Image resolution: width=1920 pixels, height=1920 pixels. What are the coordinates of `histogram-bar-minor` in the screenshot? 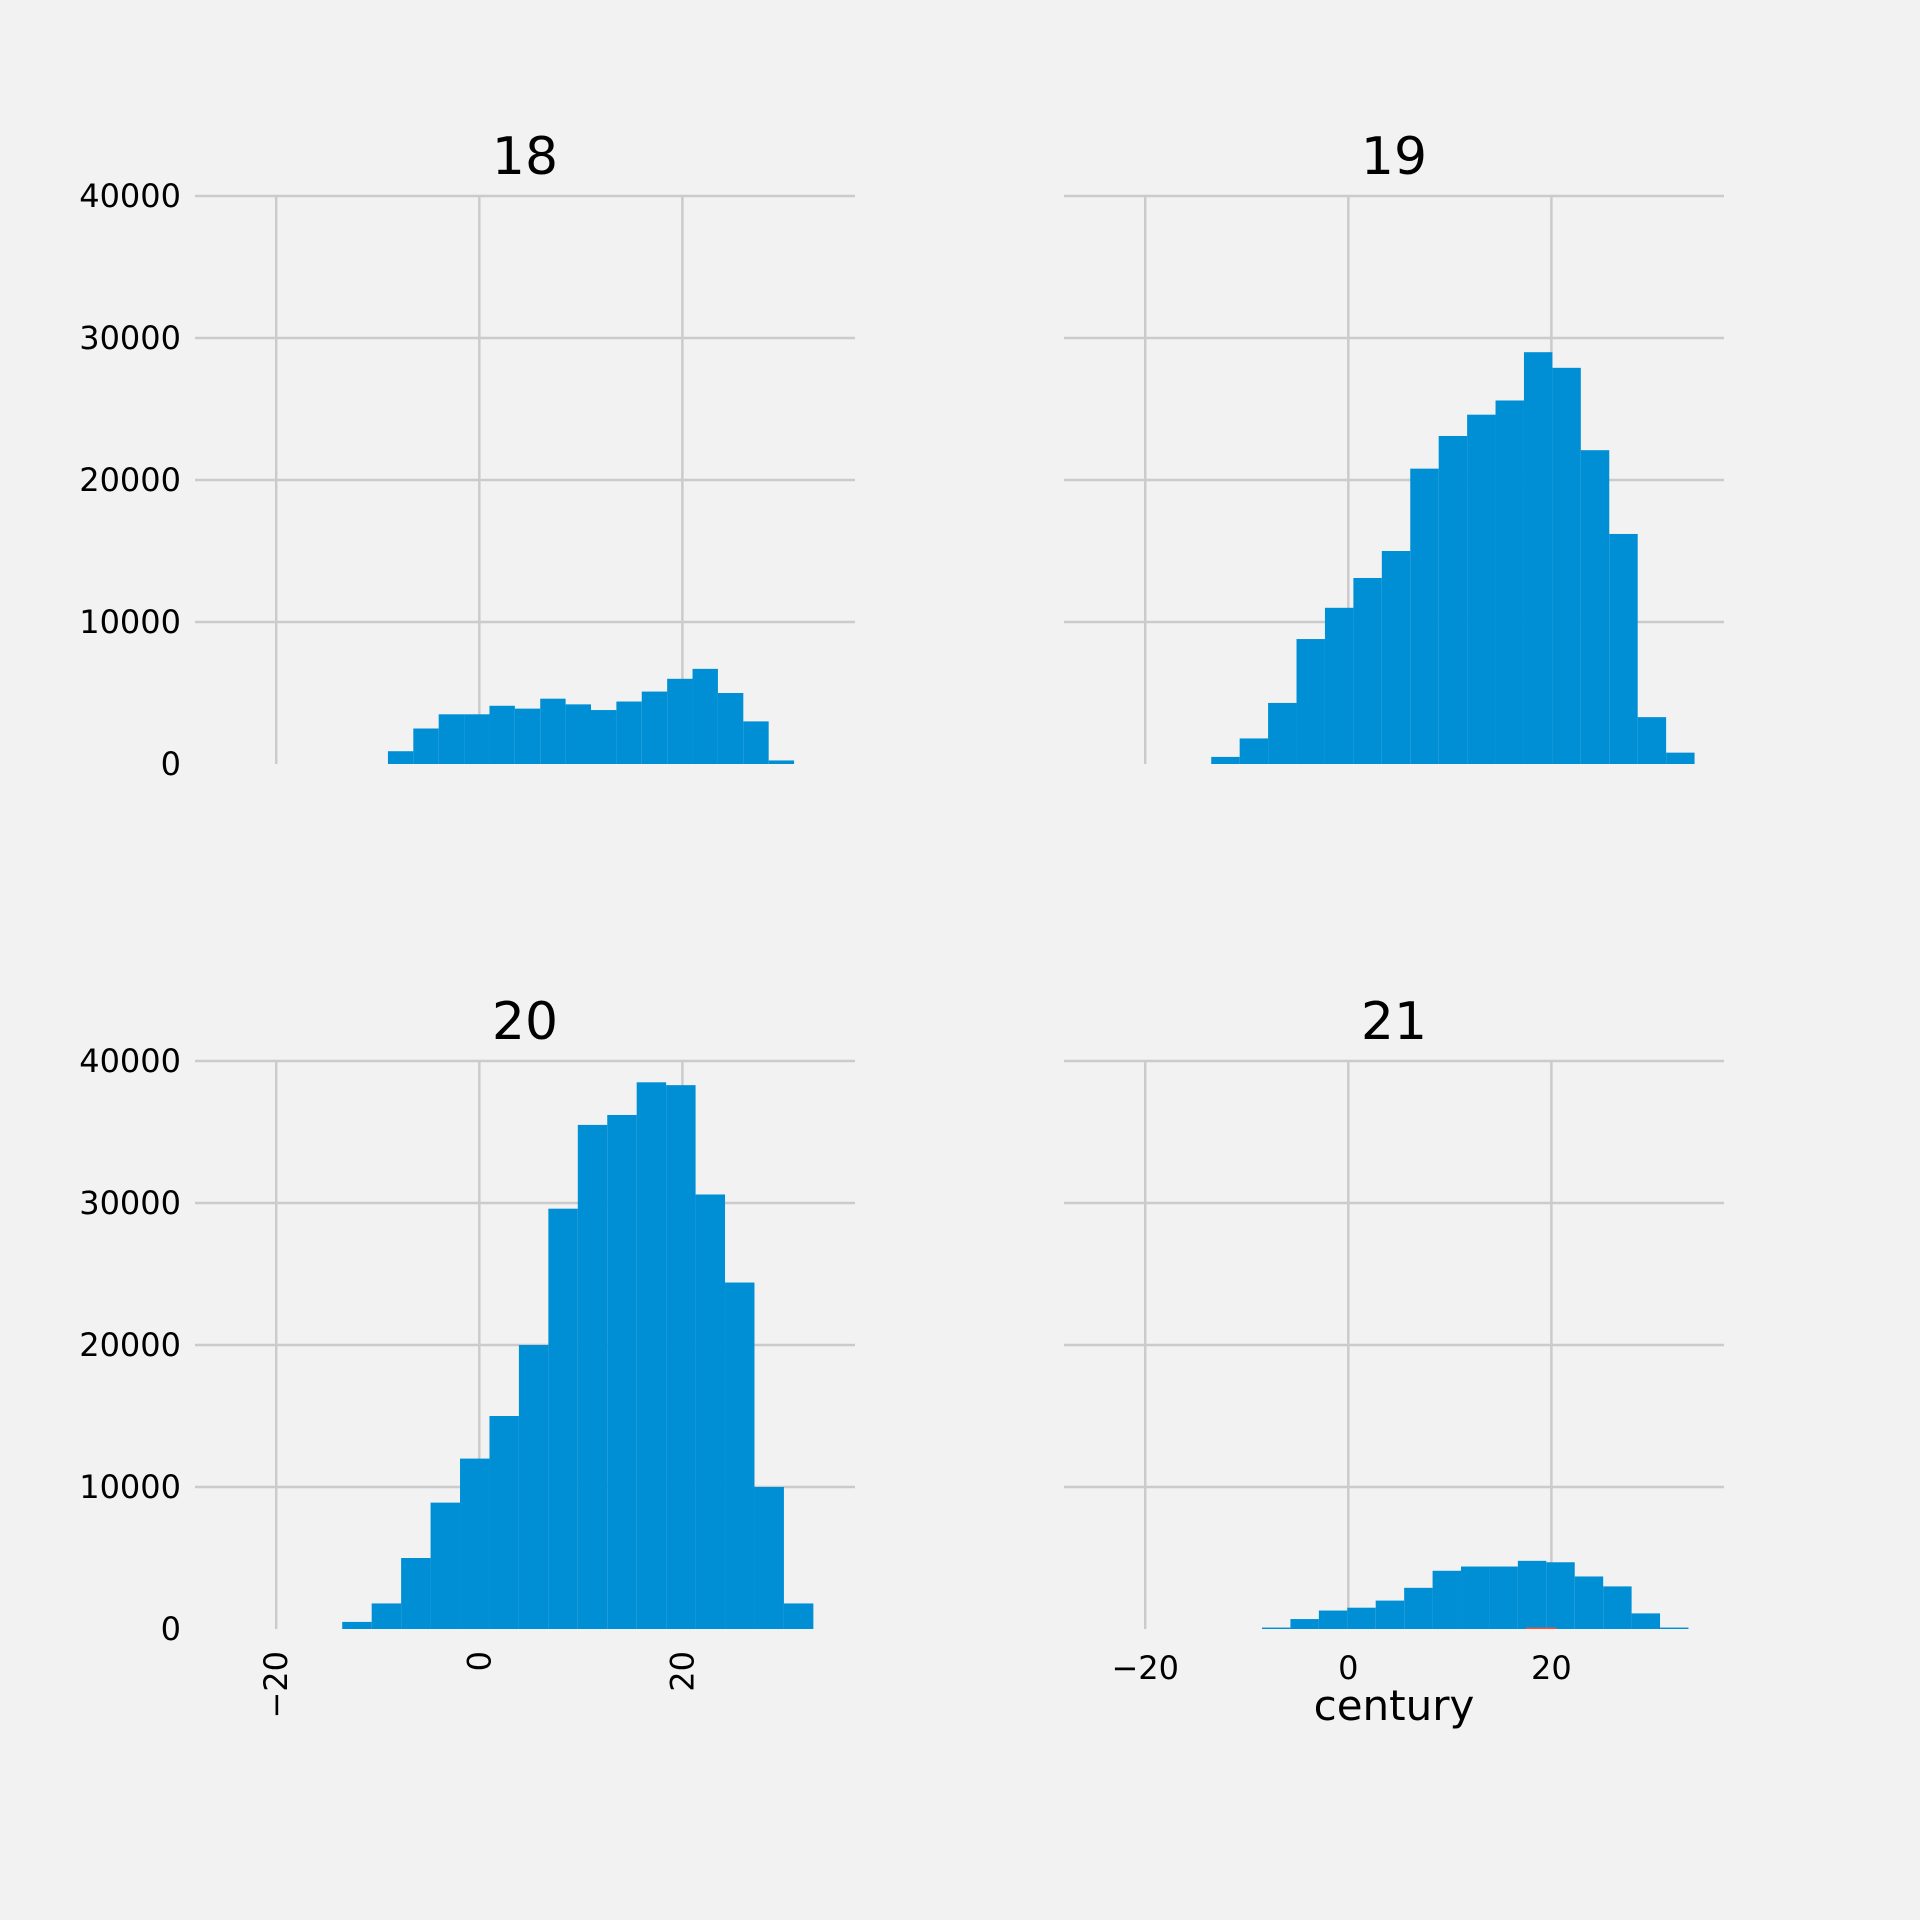 It's located at (1541, 1628).